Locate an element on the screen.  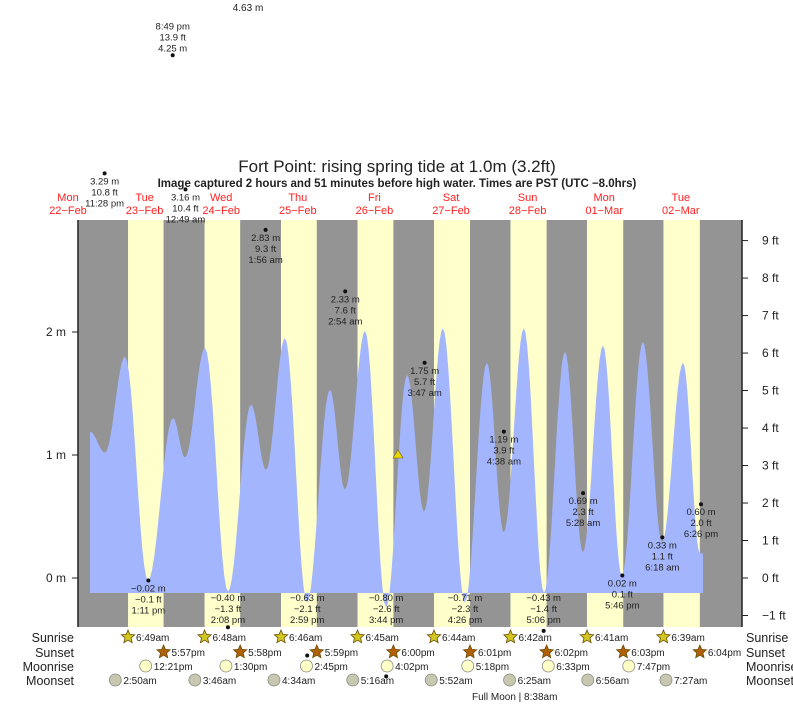
extreme-time-label: 3:44 pm is located at coordinates (386, 620).